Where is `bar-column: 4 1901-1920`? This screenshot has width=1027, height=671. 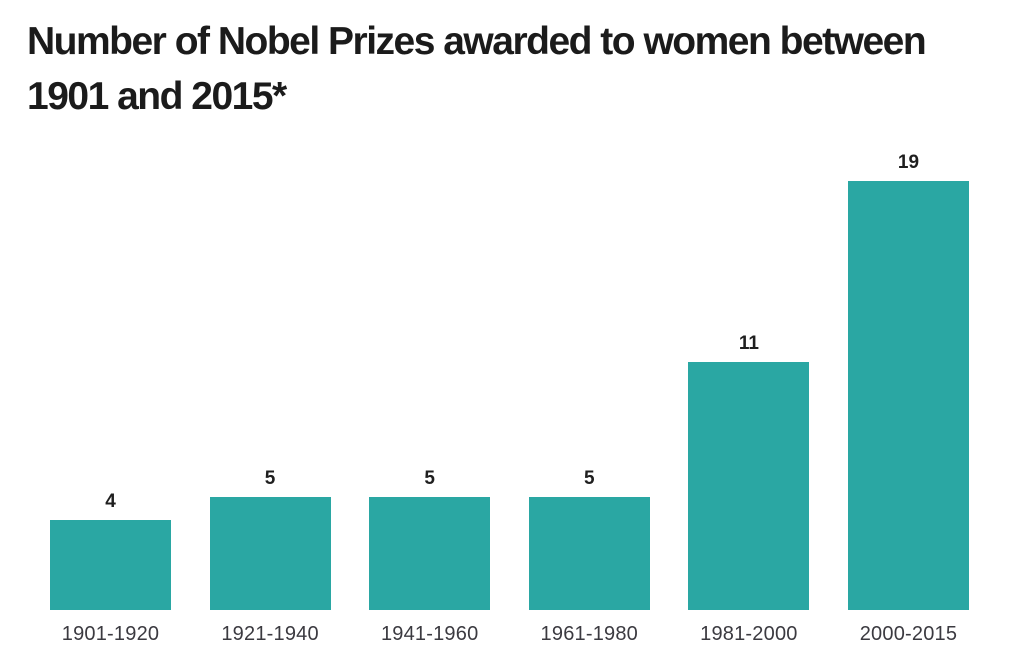 bar-column: 4 1901-1920 is located at coordinates (110, 394).